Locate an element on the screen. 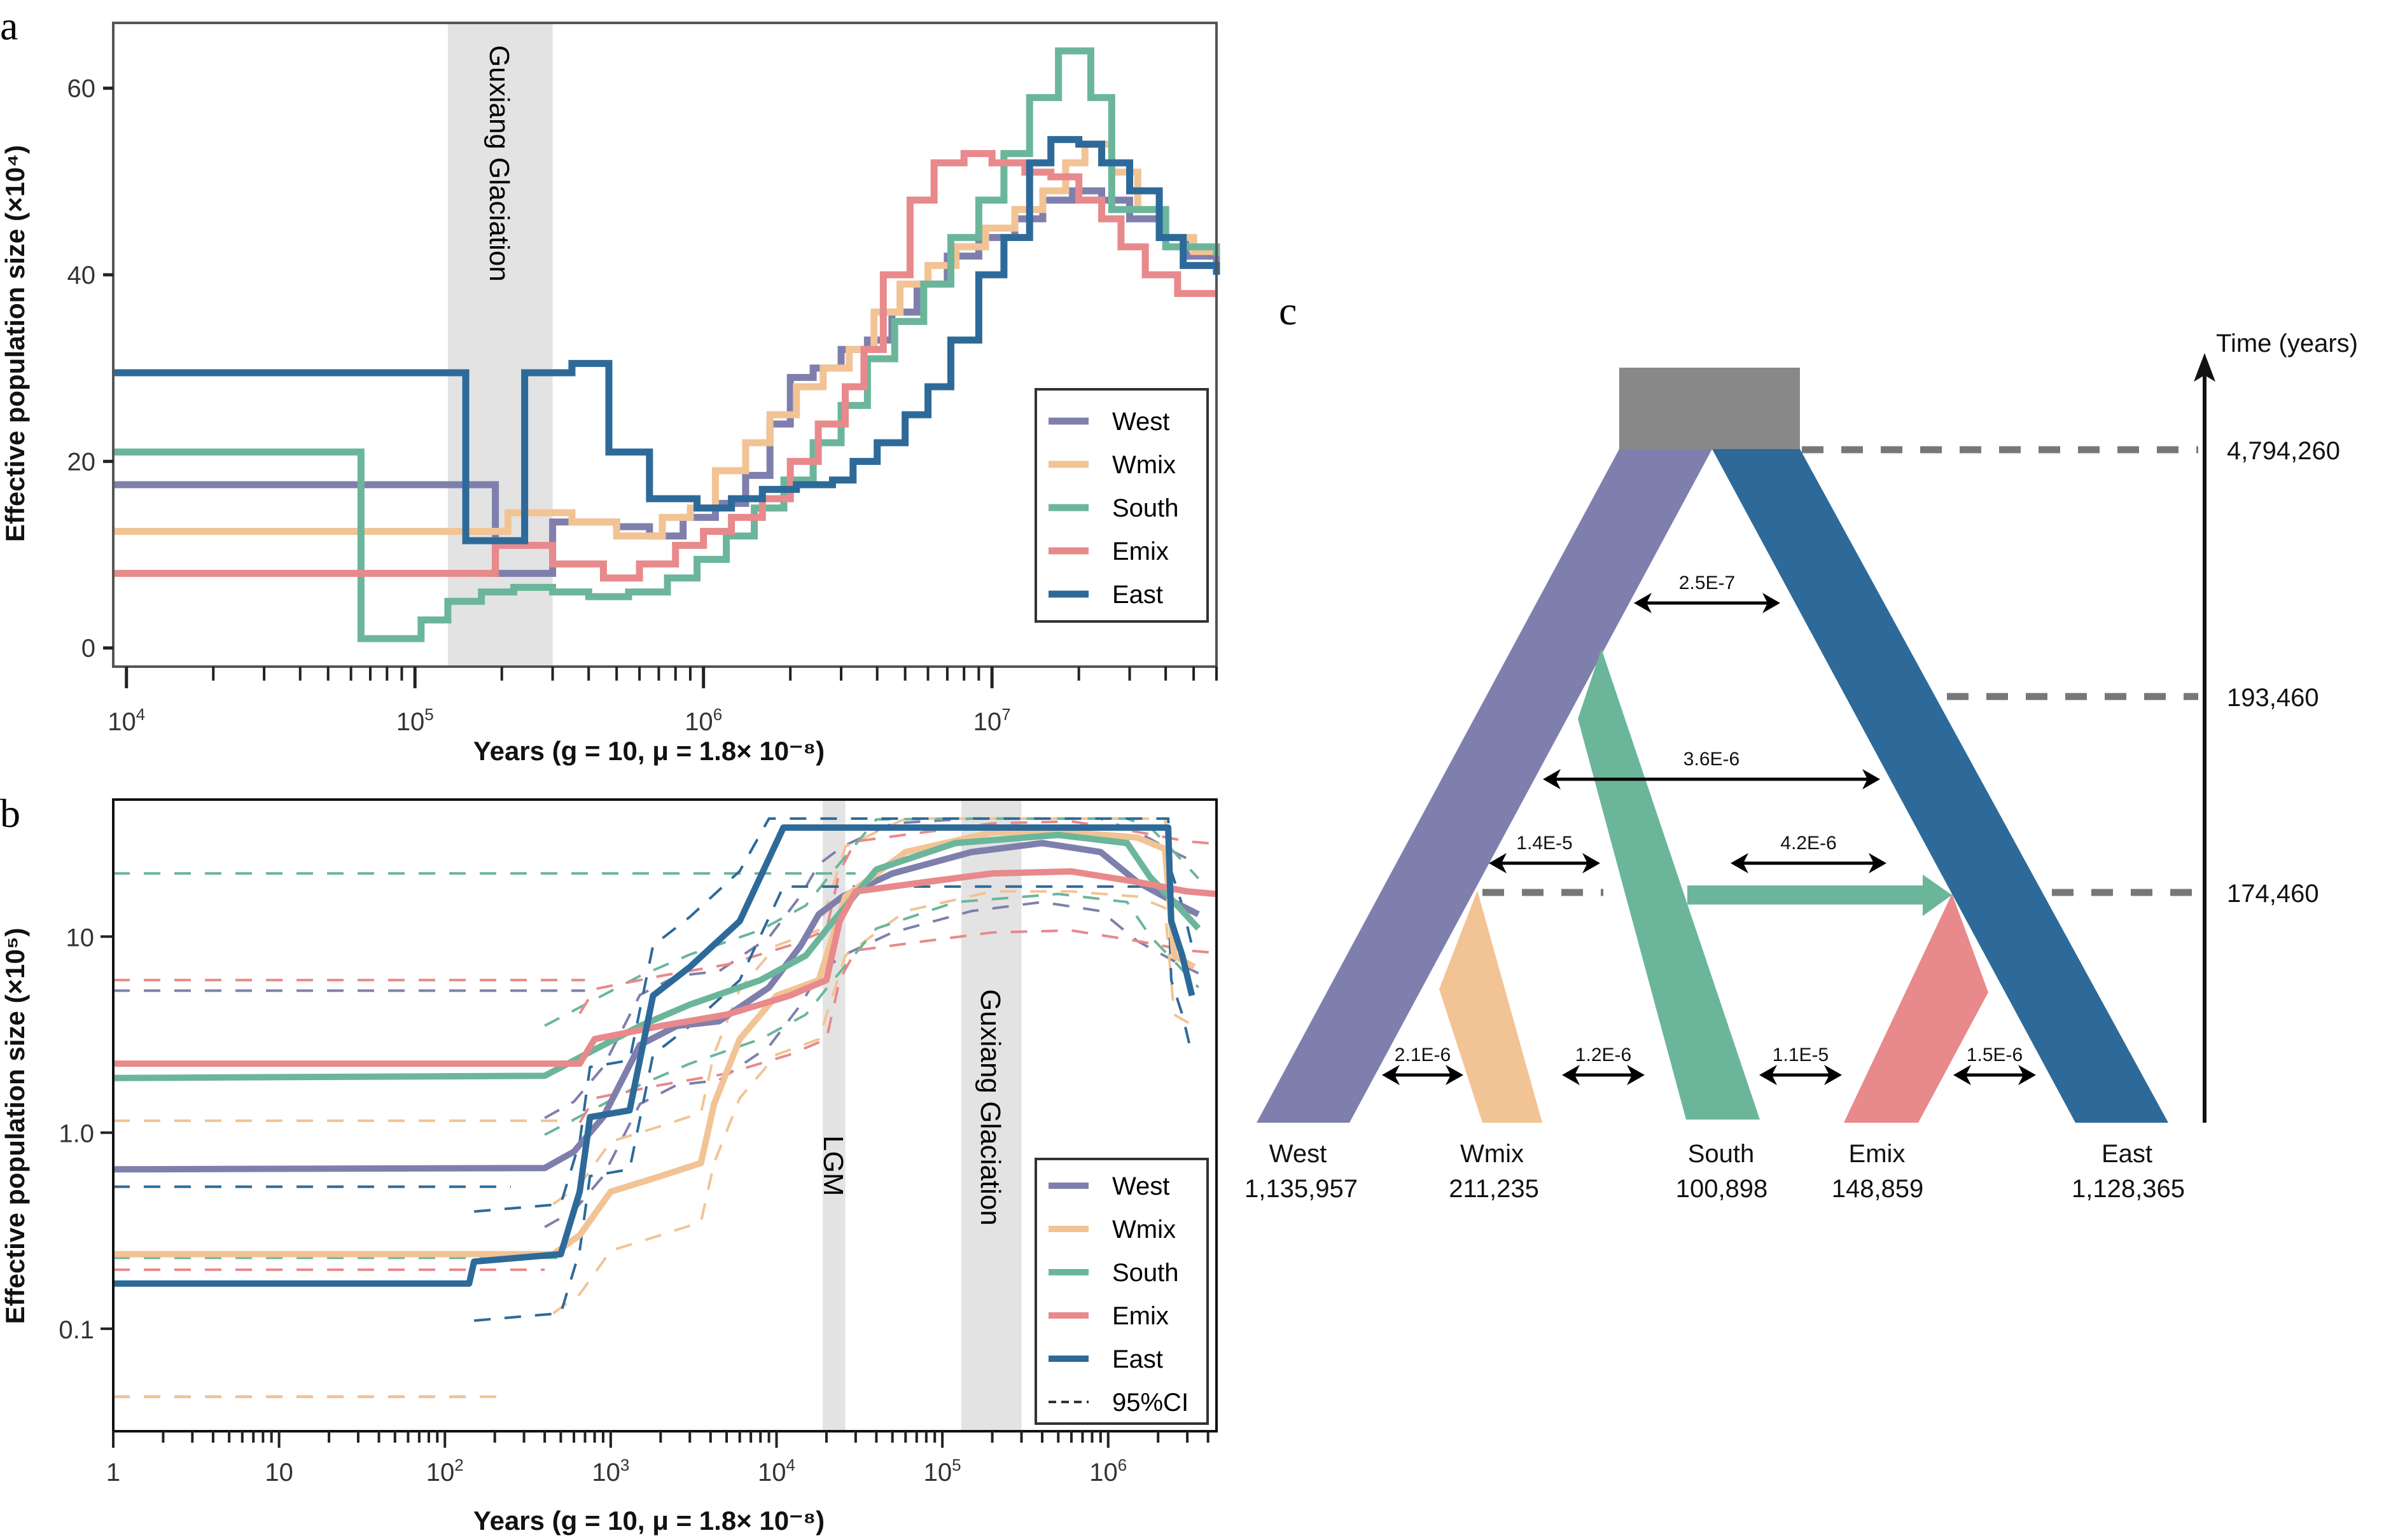 Image resolution: width=2405 pixels, height=1540 pixels. ci-path-emix-lower is located at coordinates (898, 1026).